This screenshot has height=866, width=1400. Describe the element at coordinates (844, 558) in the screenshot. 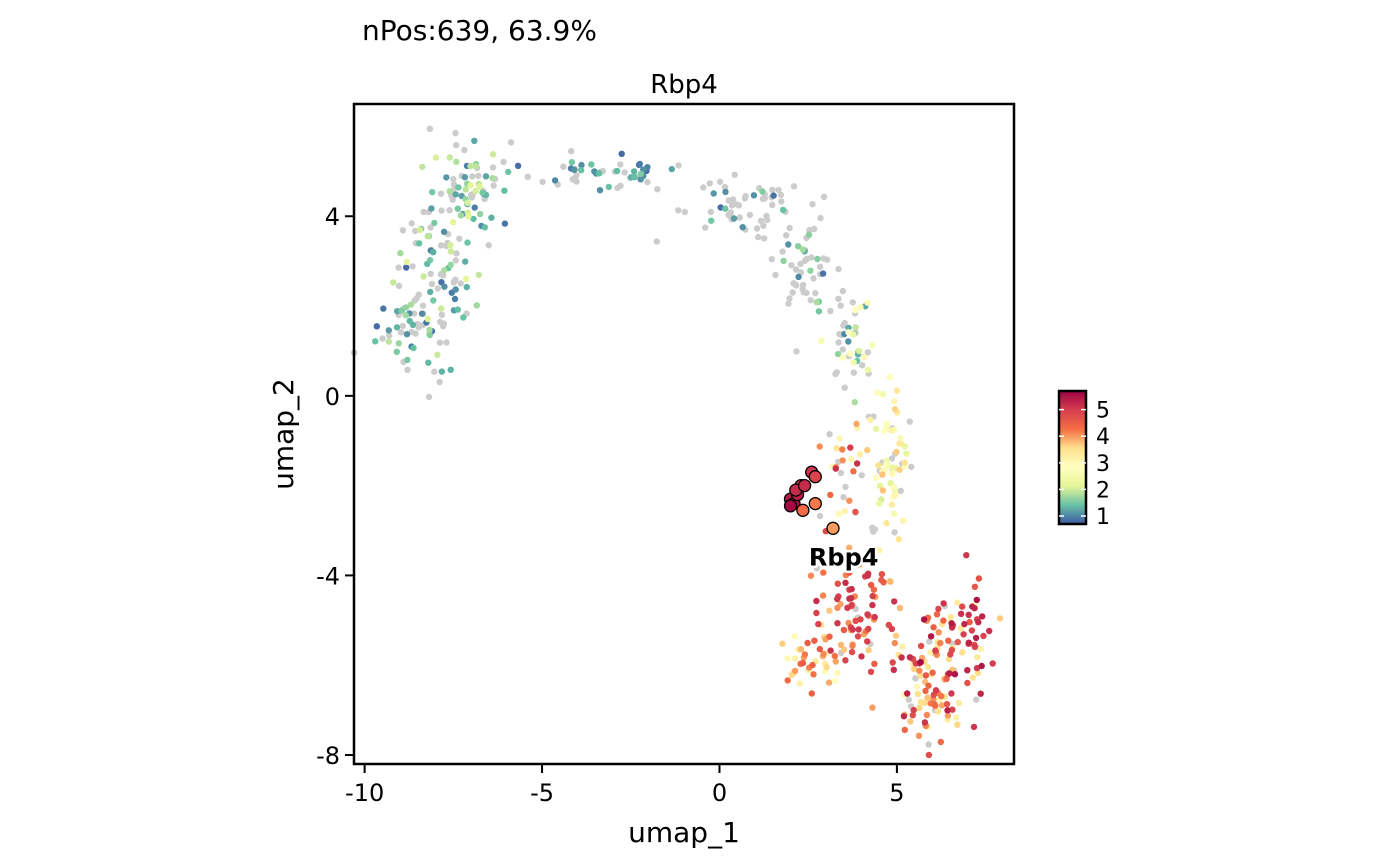

I see `point-annotation: Rbp4` at that location.